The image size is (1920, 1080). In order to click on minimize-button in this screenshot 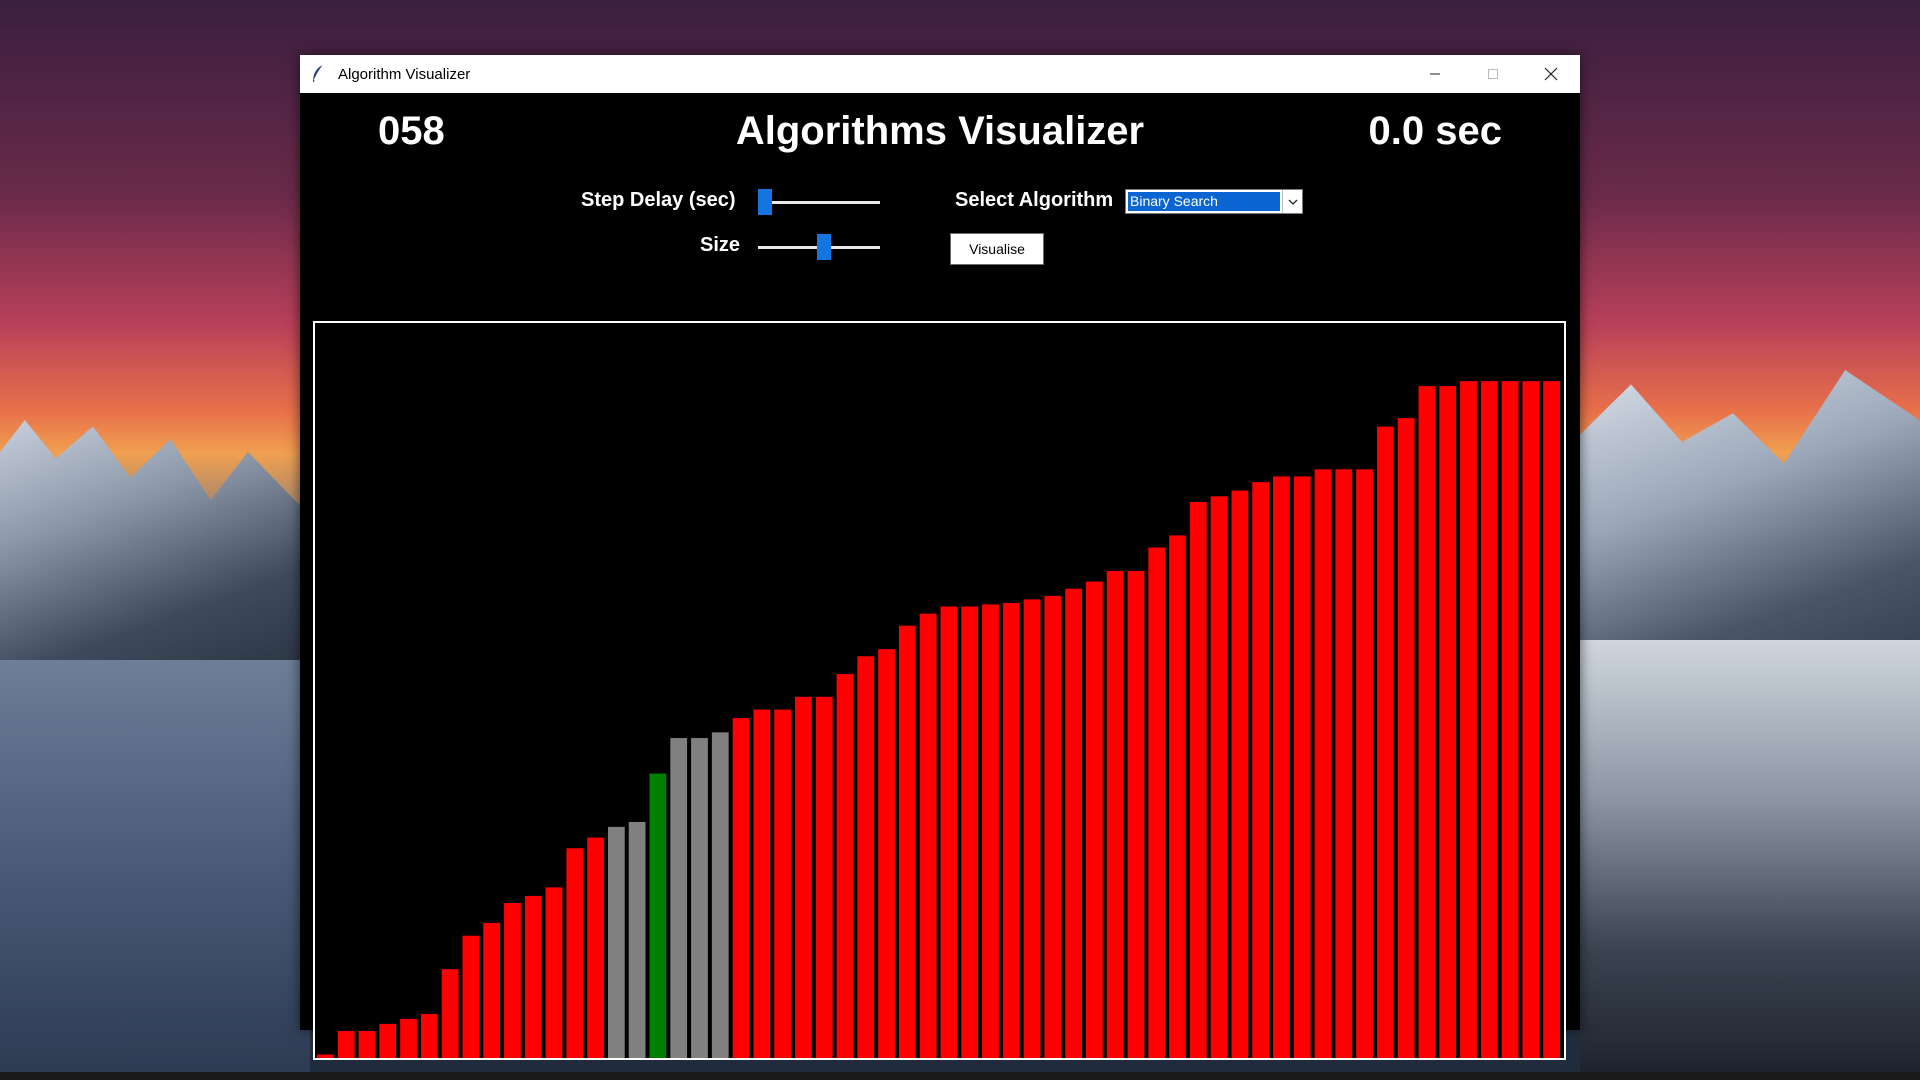, I will do `click(1435, 74)`.